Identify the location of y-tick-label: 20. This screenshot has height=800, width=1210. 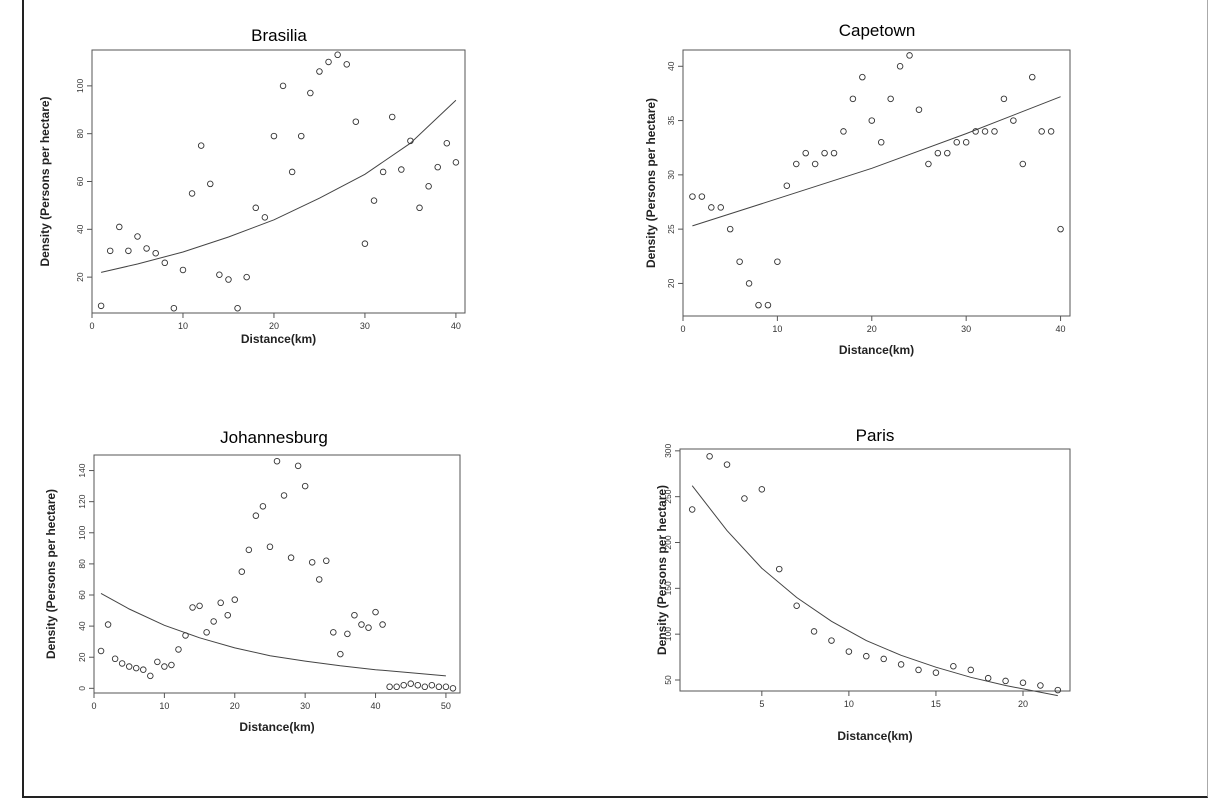
(82, 657).